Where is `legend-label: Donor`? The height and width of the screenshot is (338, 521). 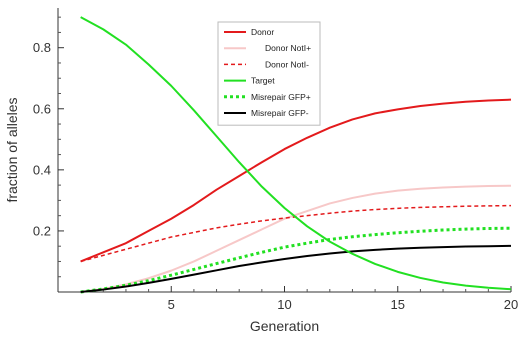 legend-label: Donor is located at coordinates (262, 32).